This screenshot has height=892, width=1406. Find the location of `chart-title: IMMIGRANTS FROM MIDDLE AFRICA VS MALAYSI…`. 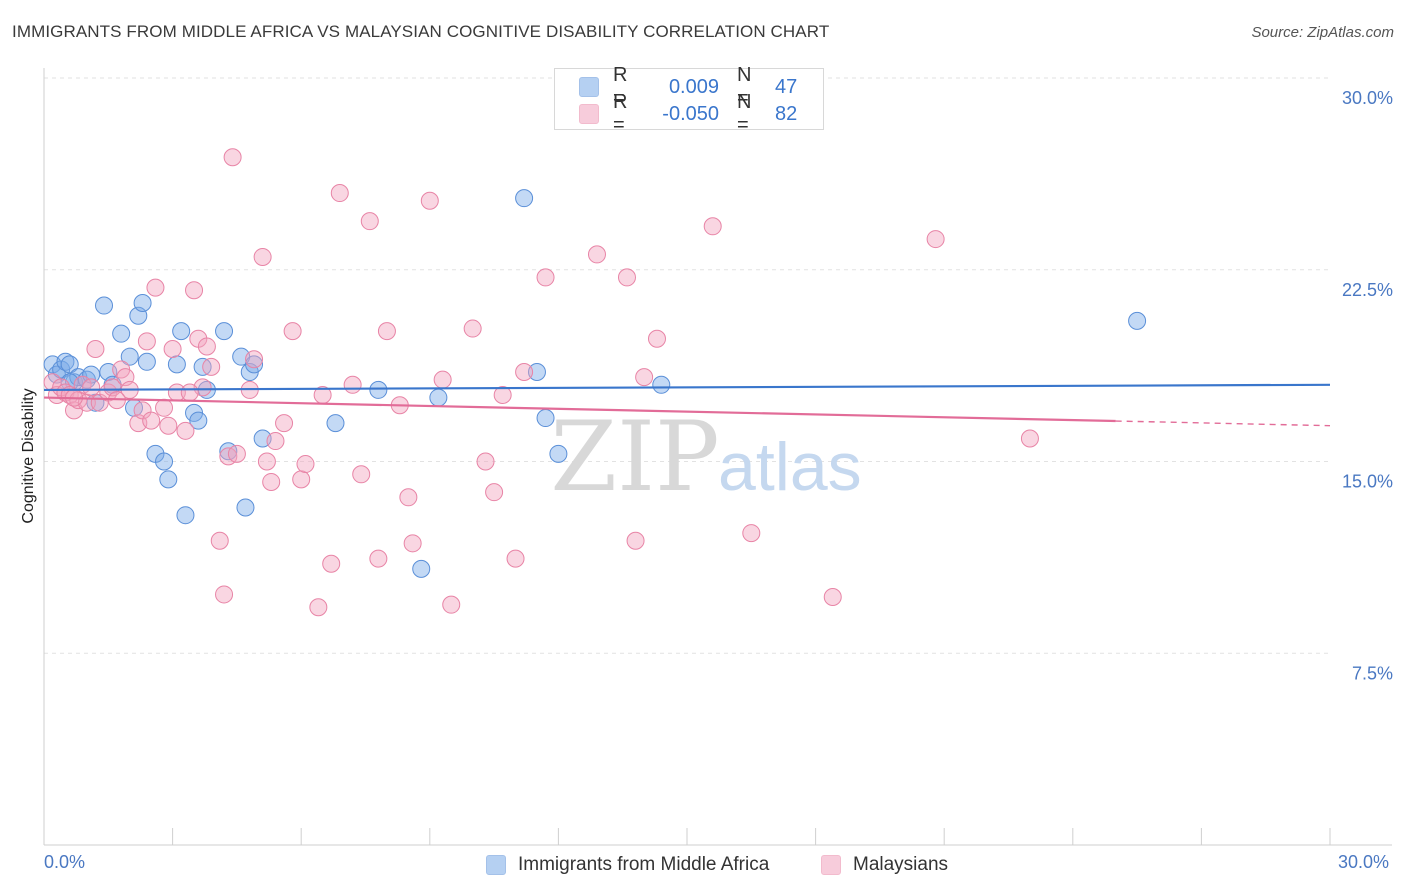

chart-title: IMMIGRANTS FROM MIDDLE AFRICA VS MALAYSI… is located at coordinates (421, 31).